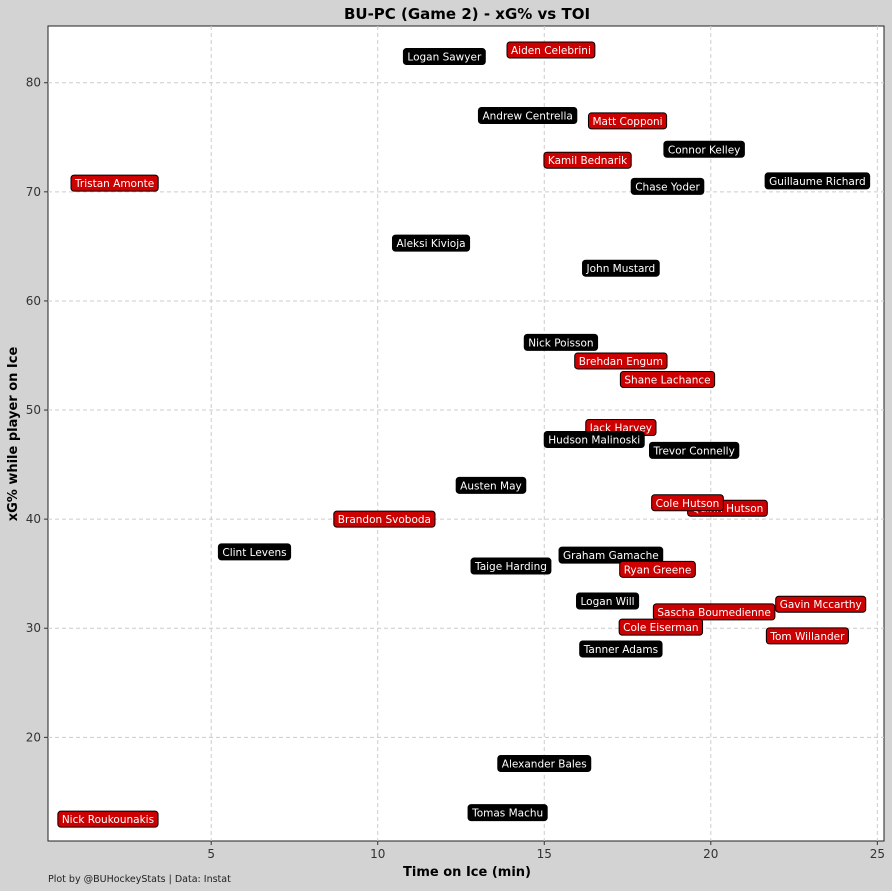 Image resolution: width=892 pixels, height=891 pixels. I want to click on player-label-aleksi-kivioja: Aleksi Kivioja, so click(431, 243).